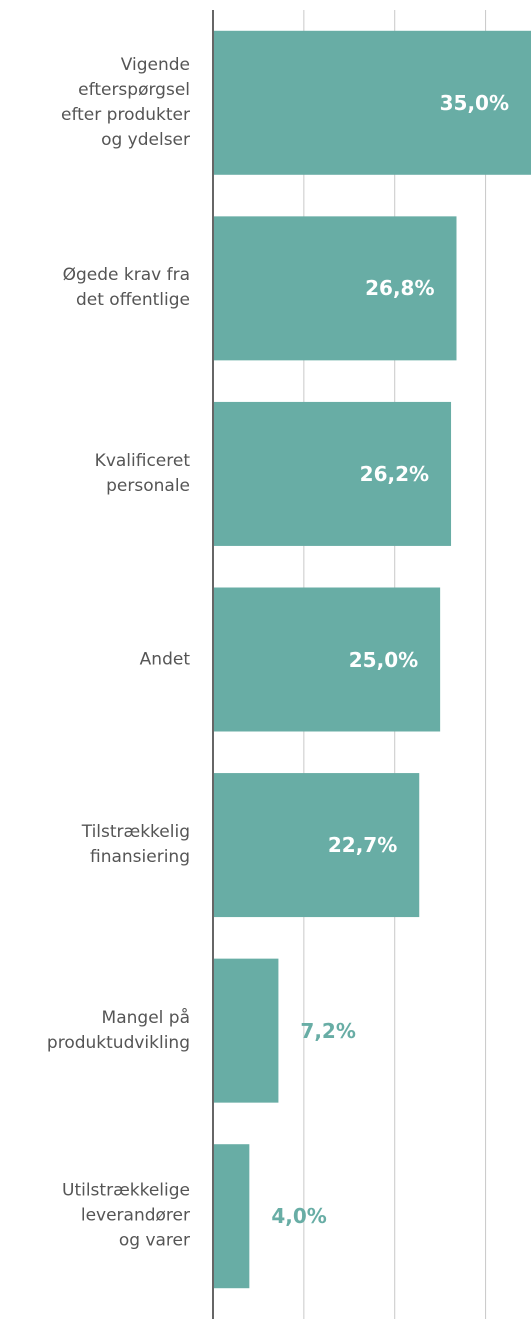 The image size is (531, 1319). I want to click on value-label: 7,2%, so click(328, 1030).